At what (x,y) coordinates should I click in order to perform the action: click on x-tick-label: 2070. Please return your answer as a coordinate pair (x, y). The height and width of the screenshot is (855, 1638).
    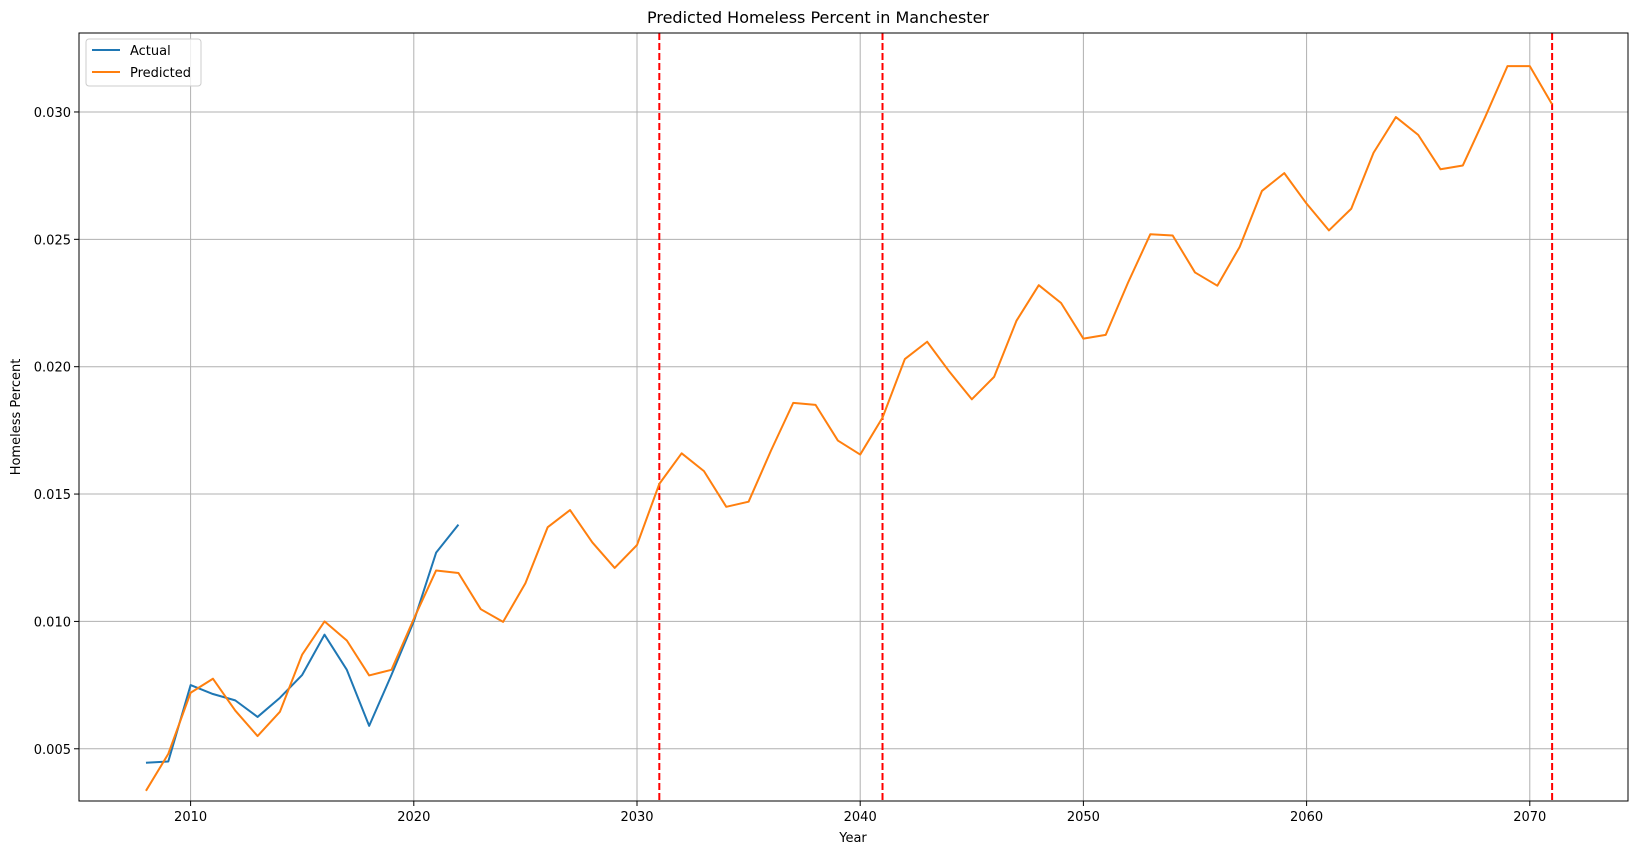
    Looking at the image, I should click on (1529, 817).